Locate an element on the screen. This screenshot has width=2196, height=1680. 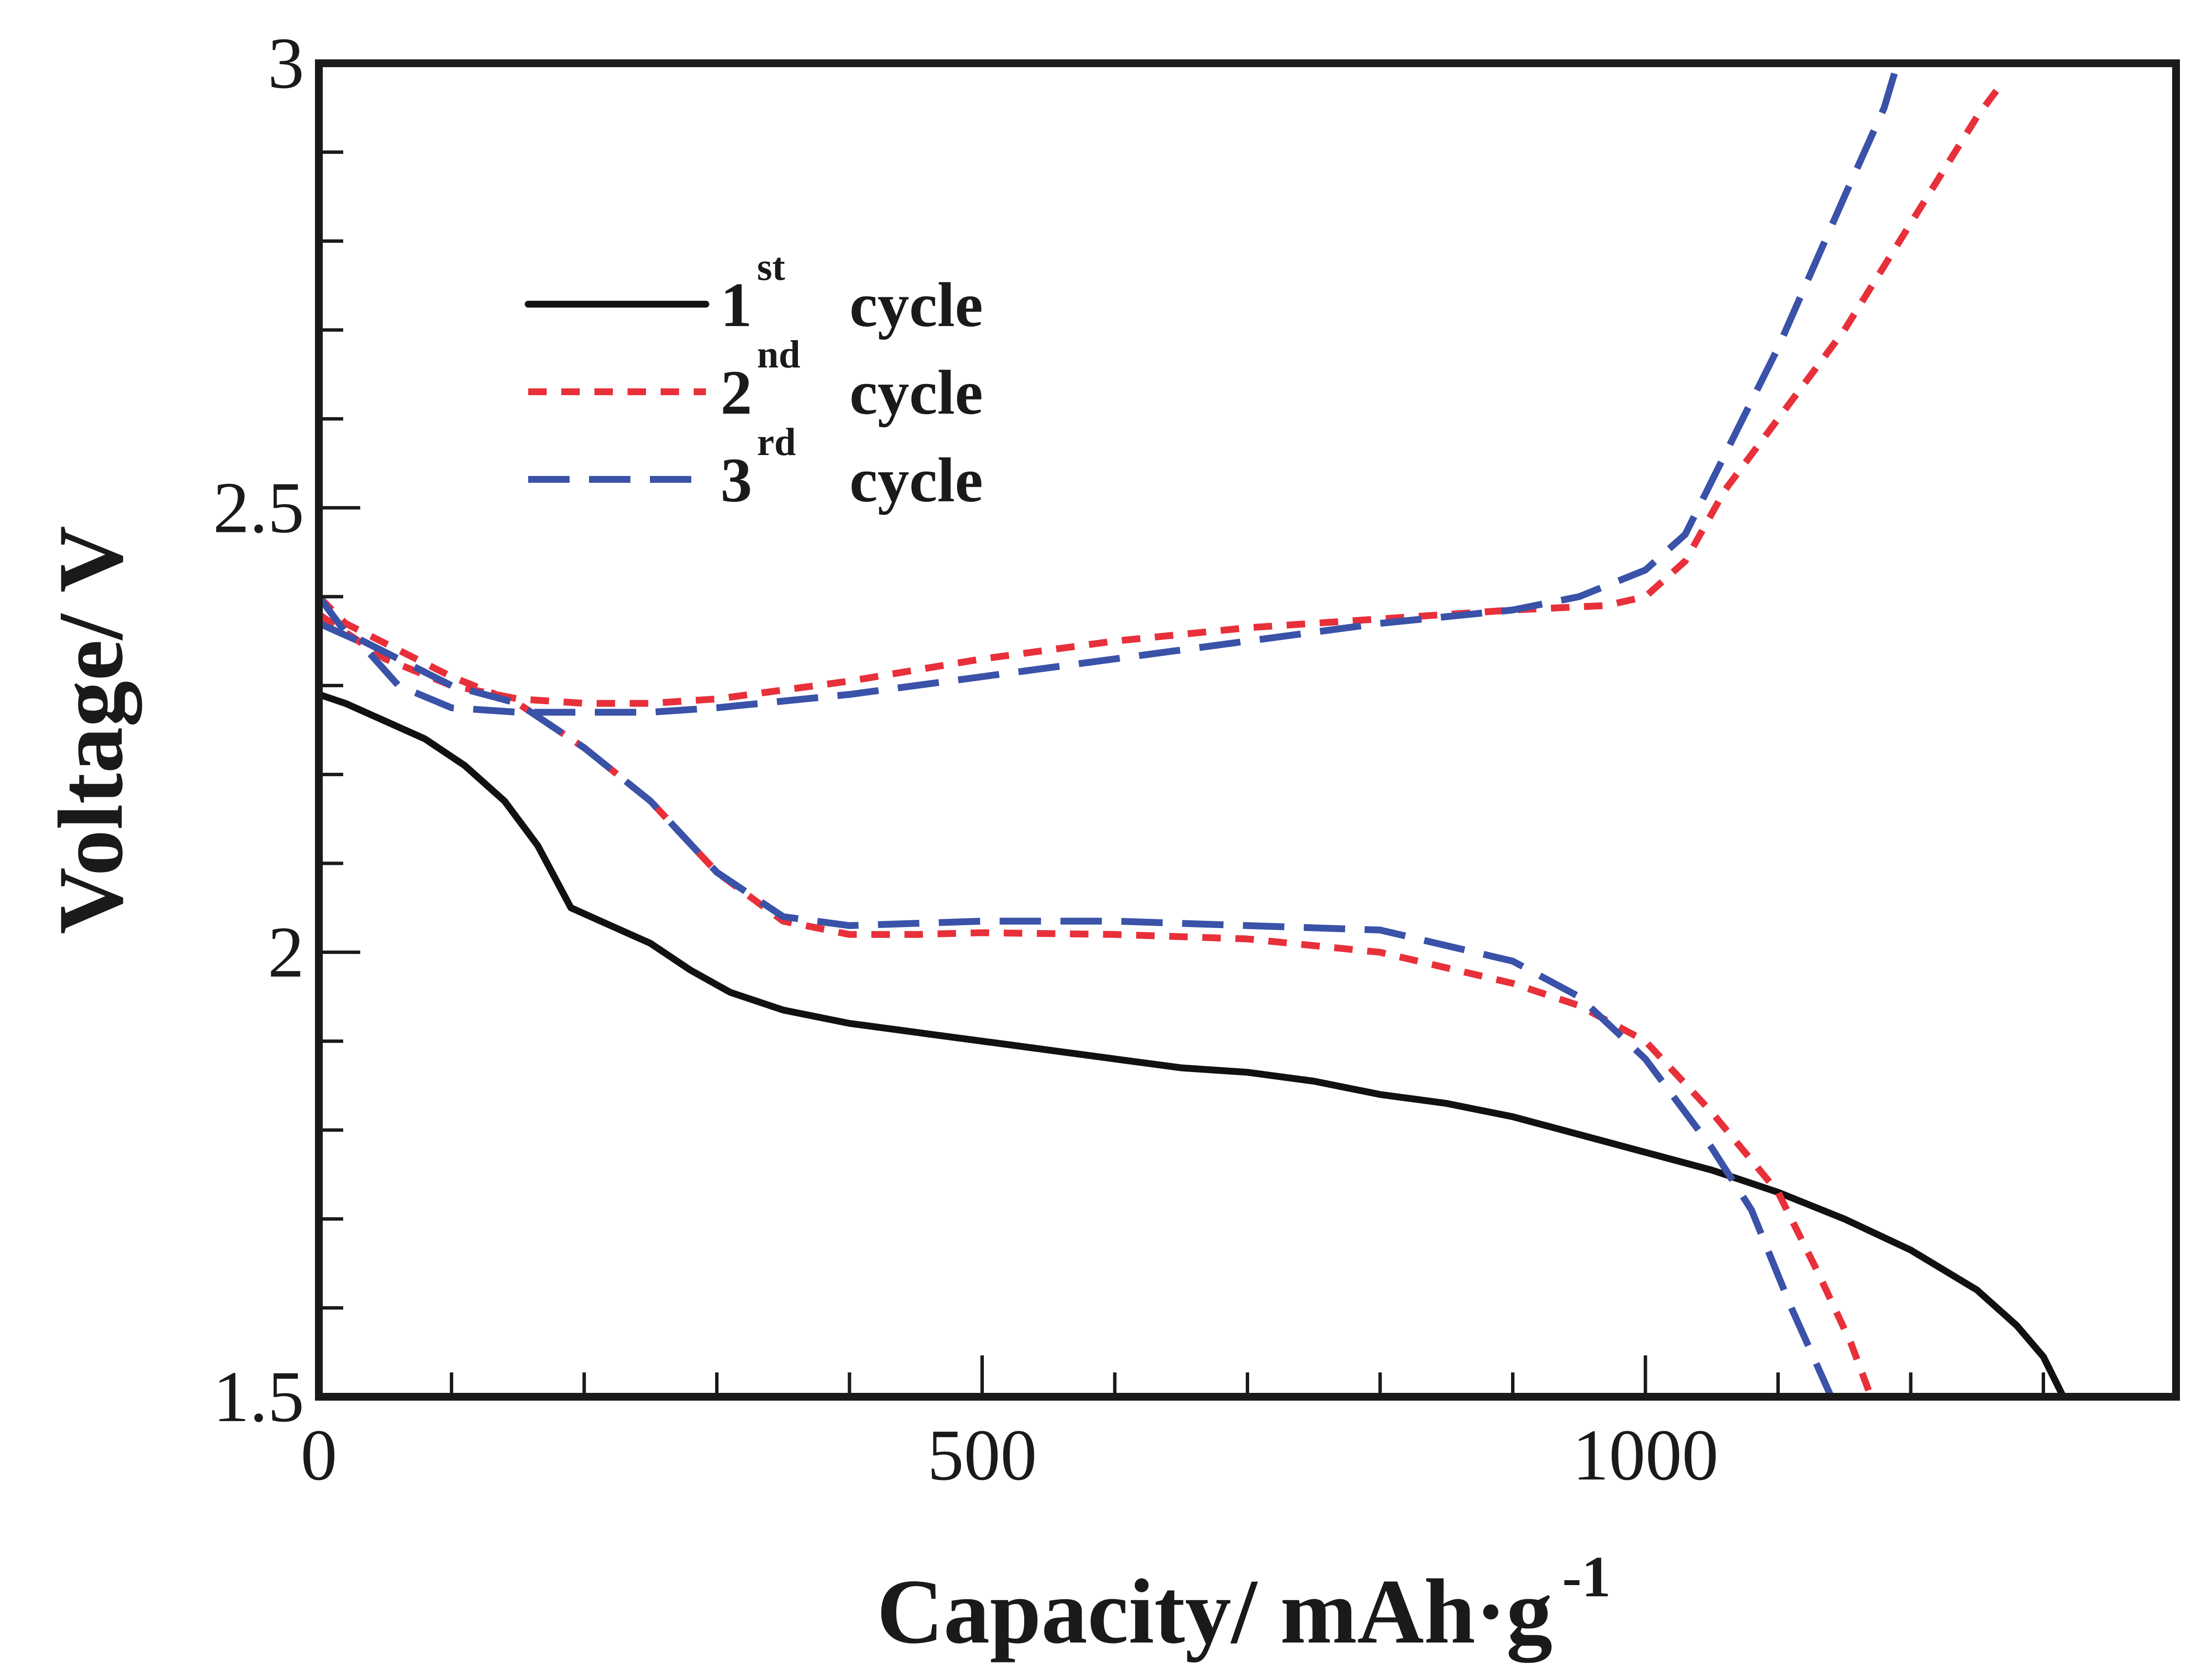
y-tick-label: 2 is located at coordinates (286, 952).